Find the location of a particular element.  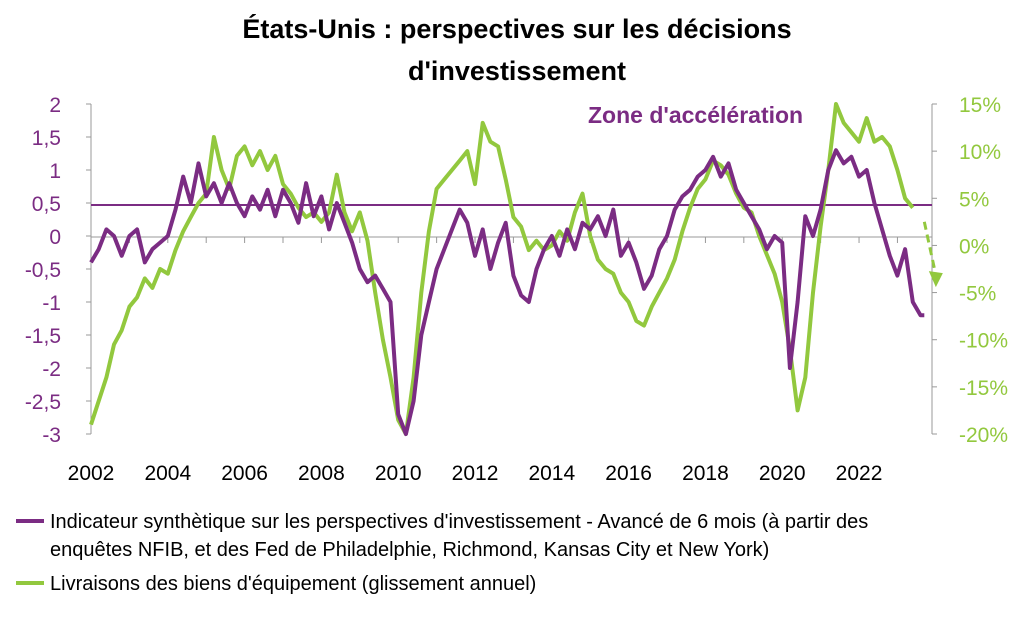

left-tick-label: -1 is located at coordinates (51, 303).